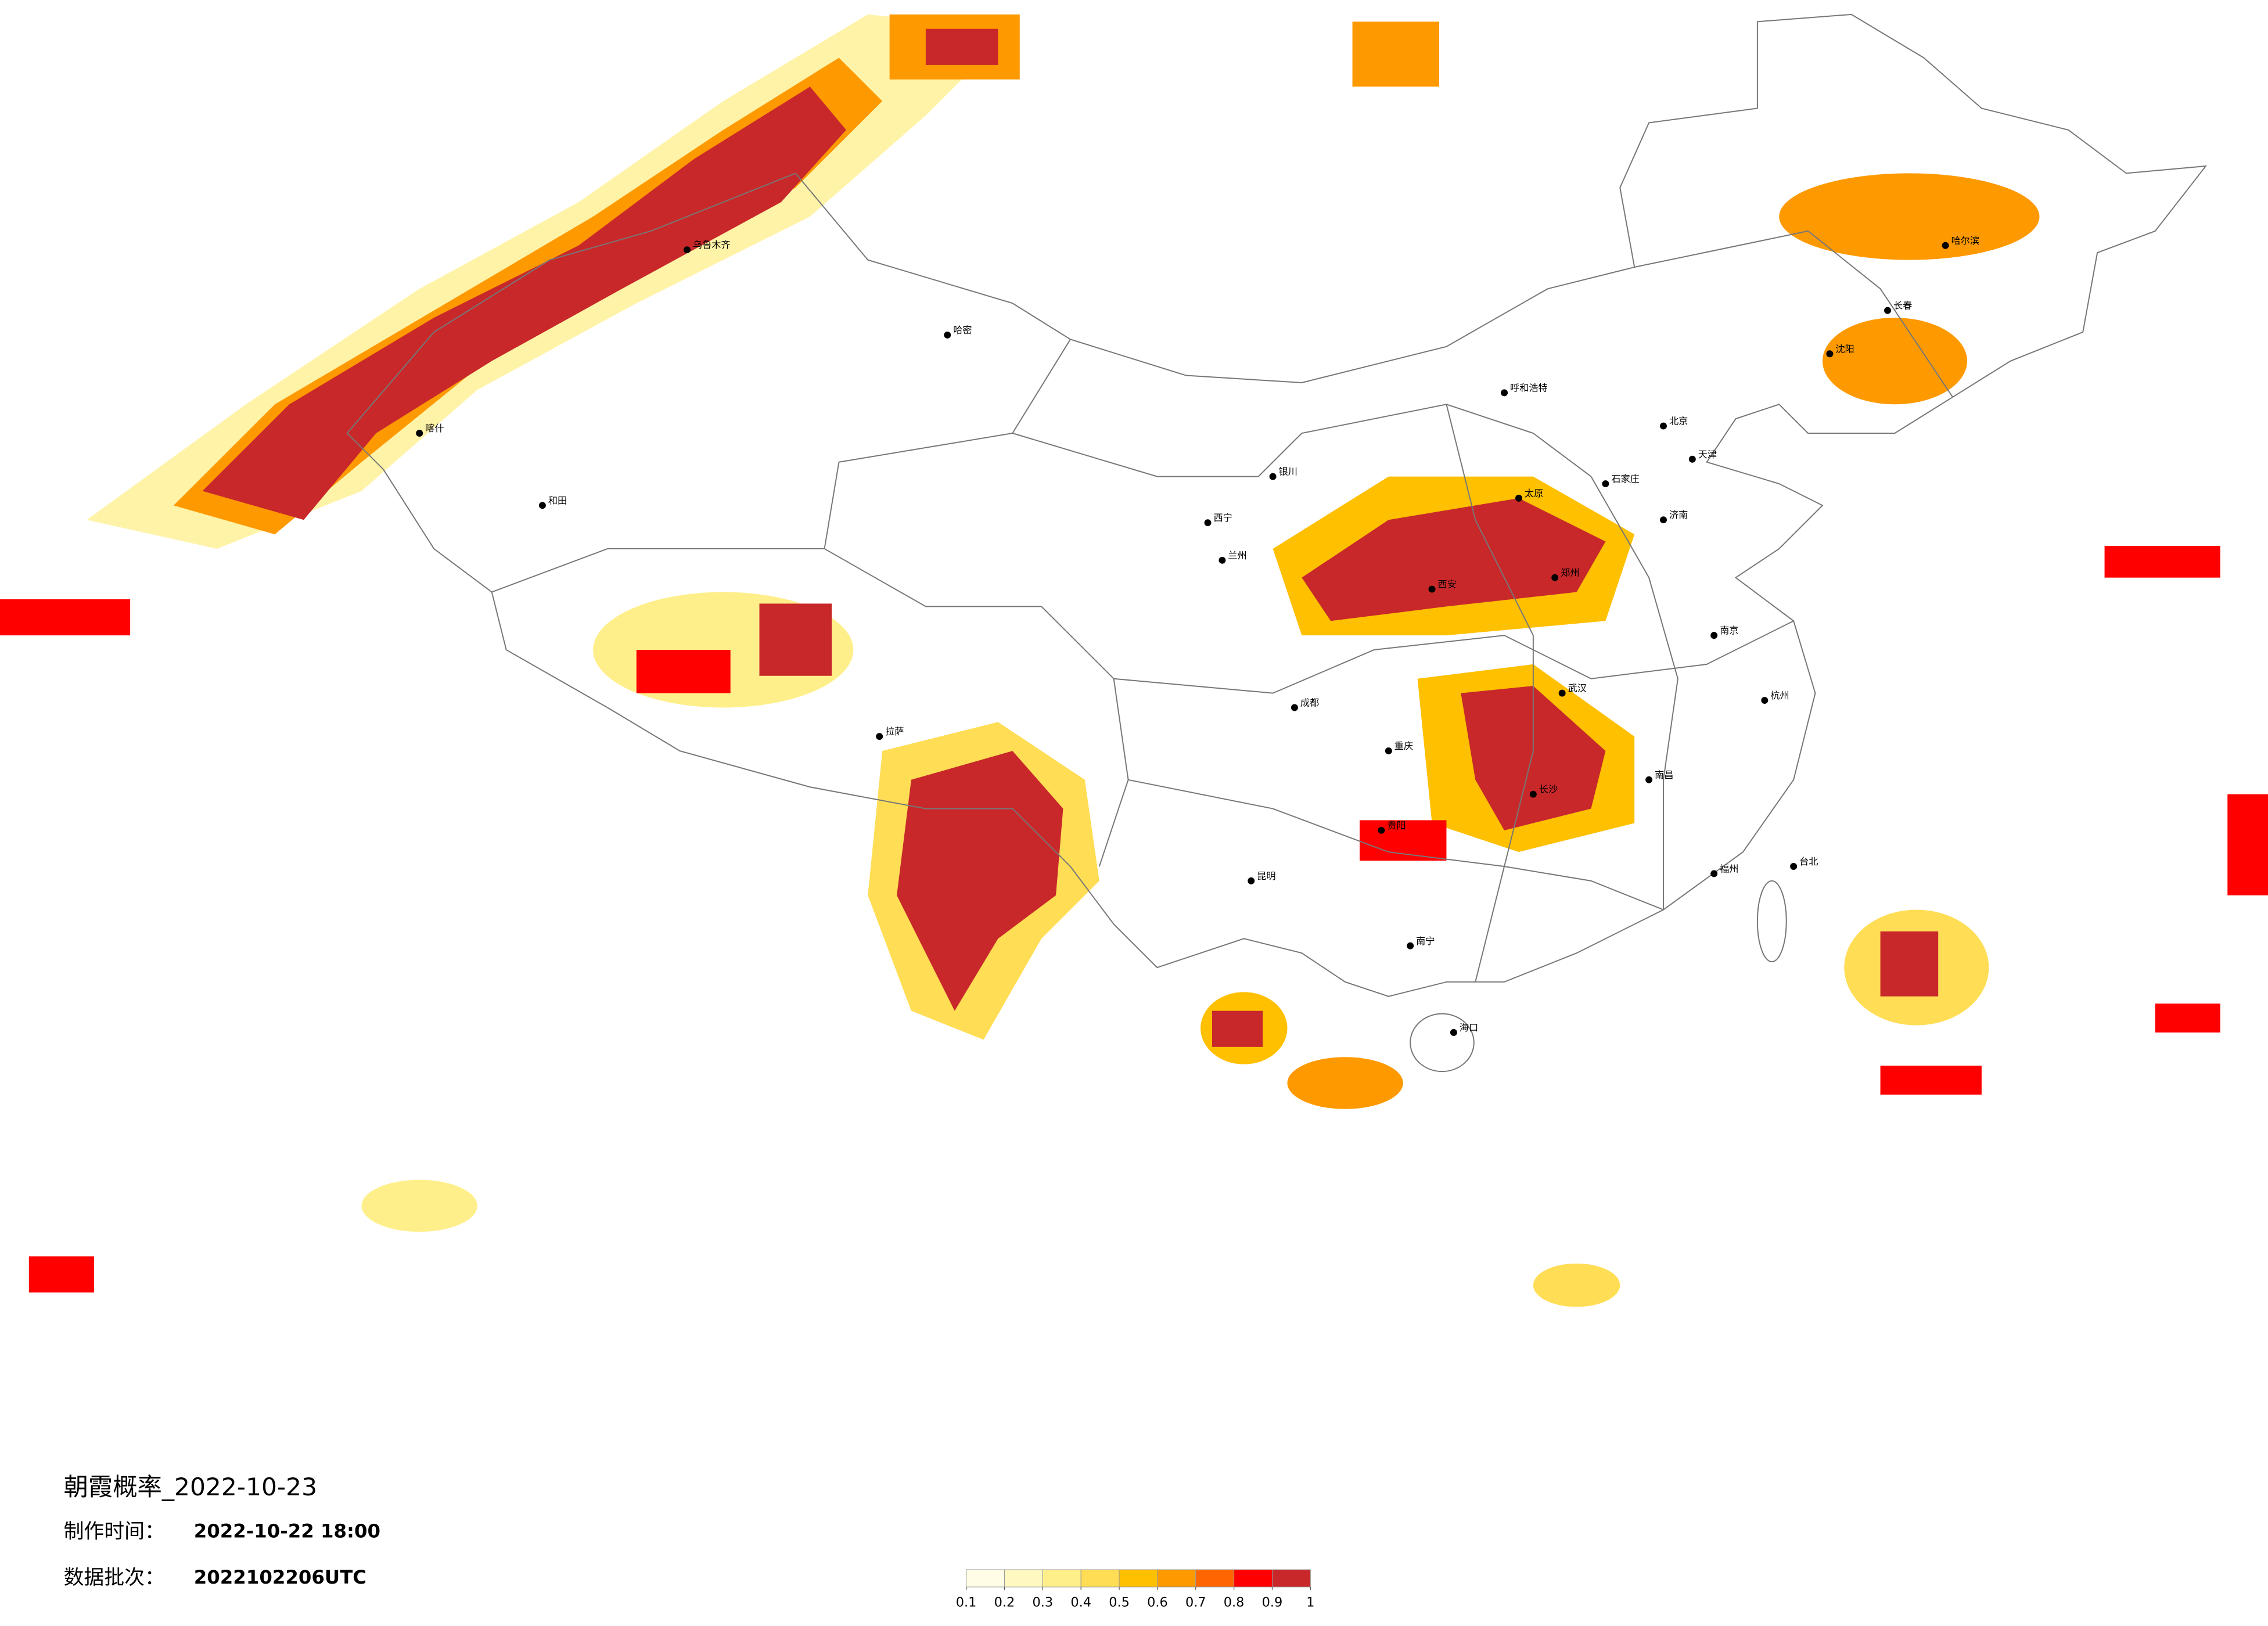  Describe the element at coordinates (114, 1577) in the screenshot. I see `batch-label: 数据批次：` at that location.